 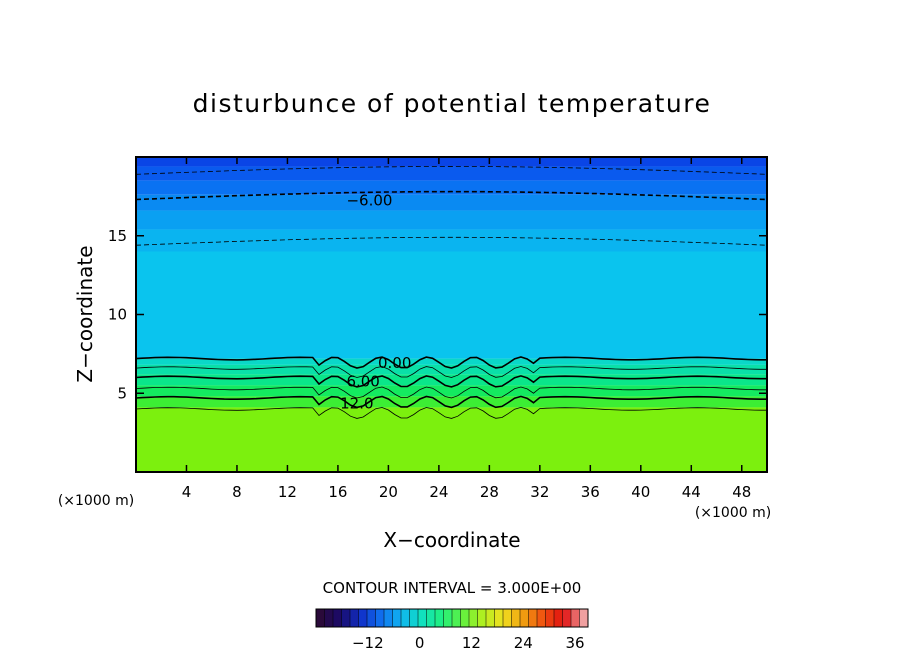 What do you see at coordinates (337, 492) in the screenshot?
I see `x-tick-label-3: 16` at bounding box center [337, 492].